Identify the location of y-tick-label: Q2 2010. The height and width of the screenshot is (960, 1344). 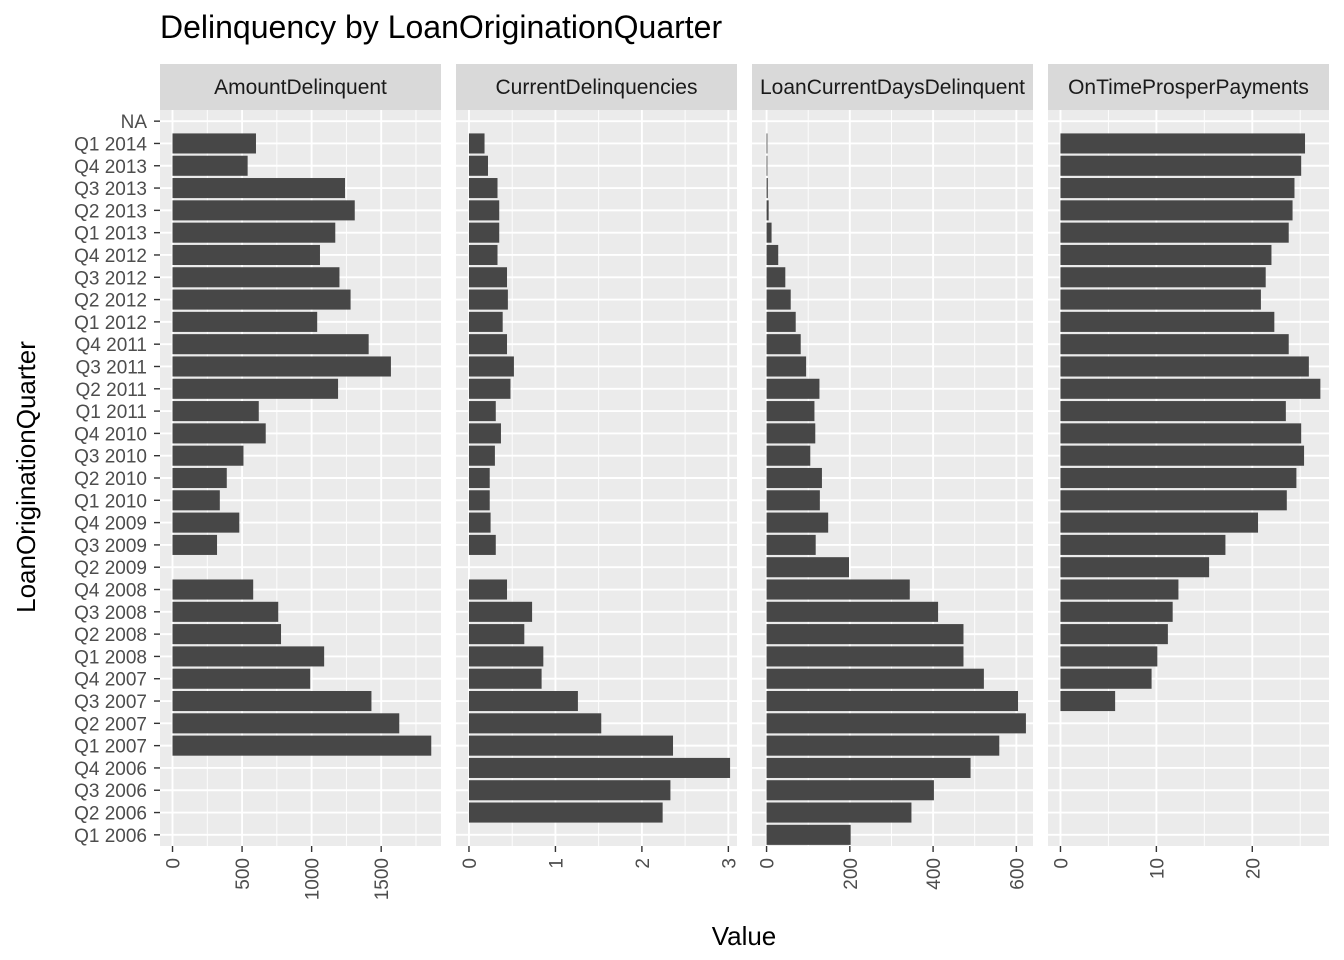
(110, 479).